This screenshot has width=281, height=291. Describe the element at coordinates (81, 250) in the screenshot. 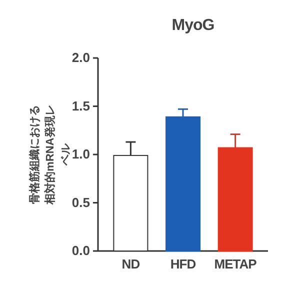

I see `y-tick-label: 0.0` at that location.